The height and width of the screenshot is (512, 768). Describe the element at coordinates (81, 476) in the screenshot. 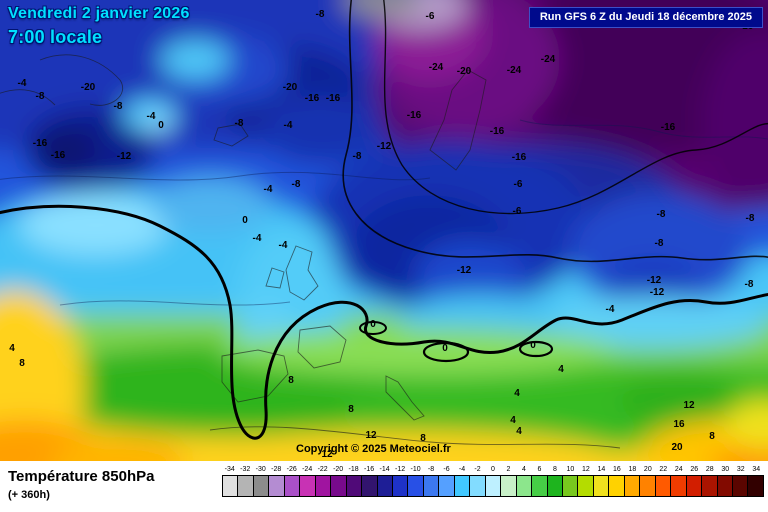

I see `legend-title: Température 850hPa` at that location.